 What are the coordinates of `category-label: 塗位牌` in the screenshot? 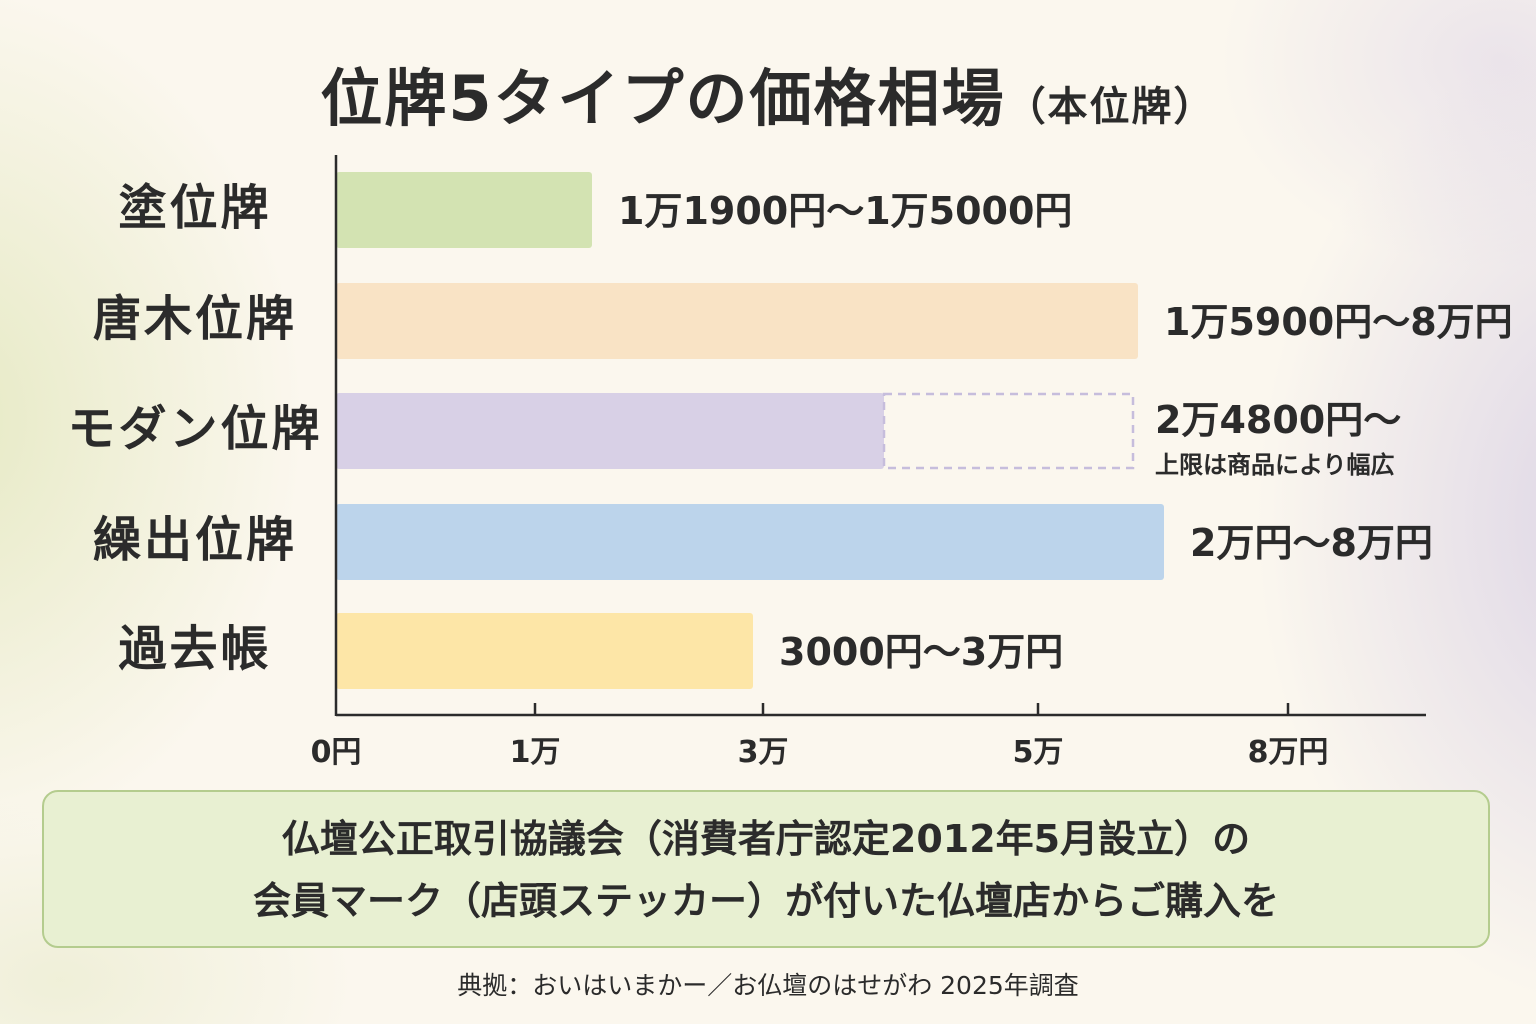 It's located at (194, 208).